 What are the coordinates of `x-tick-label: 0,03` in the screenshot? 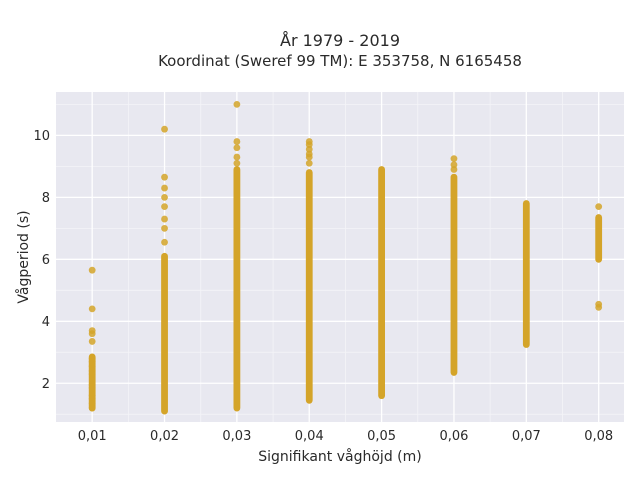 It's located at (236, 436).